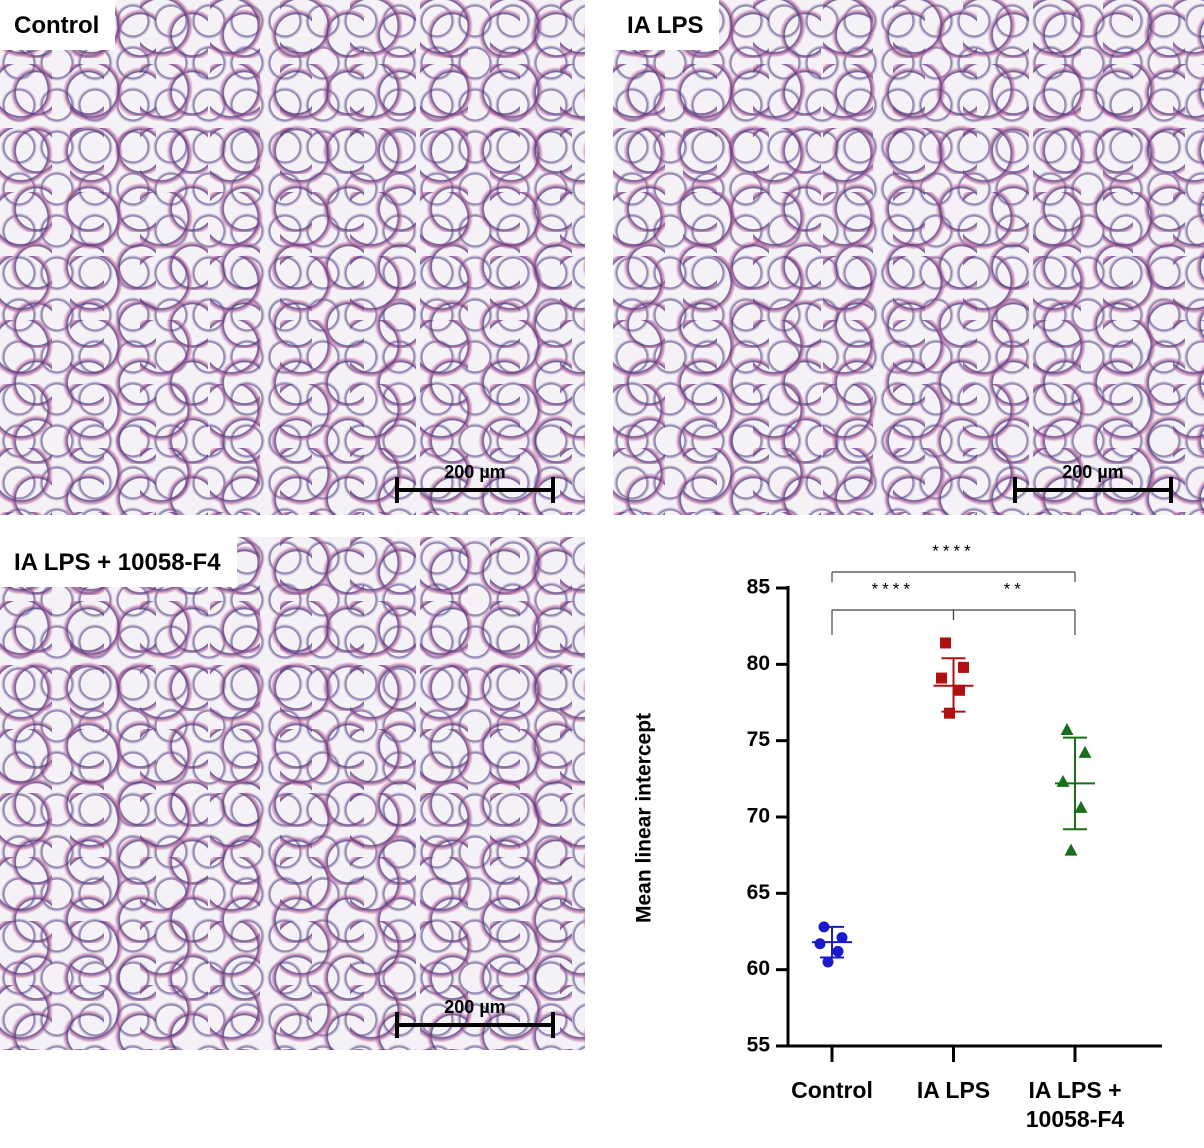 The width and height of the screenshot is (1204, 1148). I want to click on y-tick-label: 60, so click(758, 968).